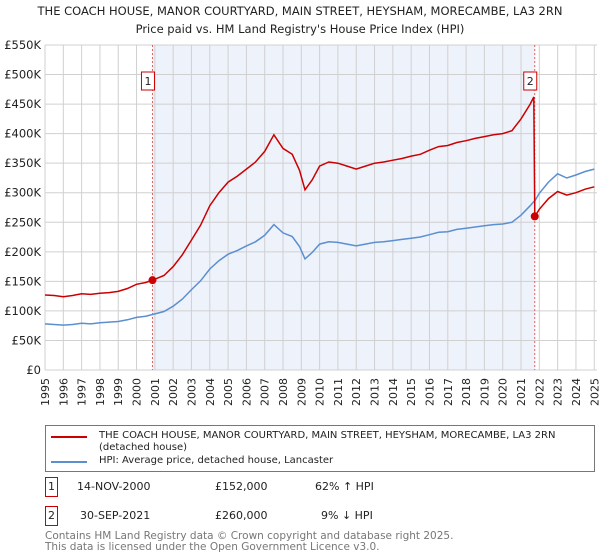  I want to click on x-tick-label: 2004, so click(210, 392).